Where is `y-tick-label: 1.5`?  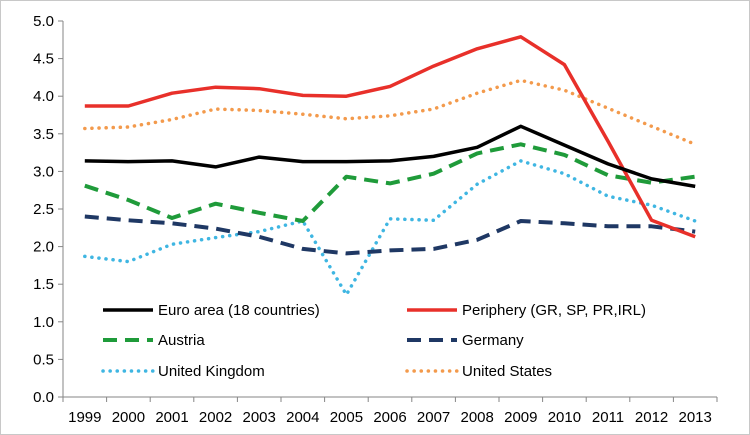
y-tick-label: 1.5 is located at coordinates (43, 284).